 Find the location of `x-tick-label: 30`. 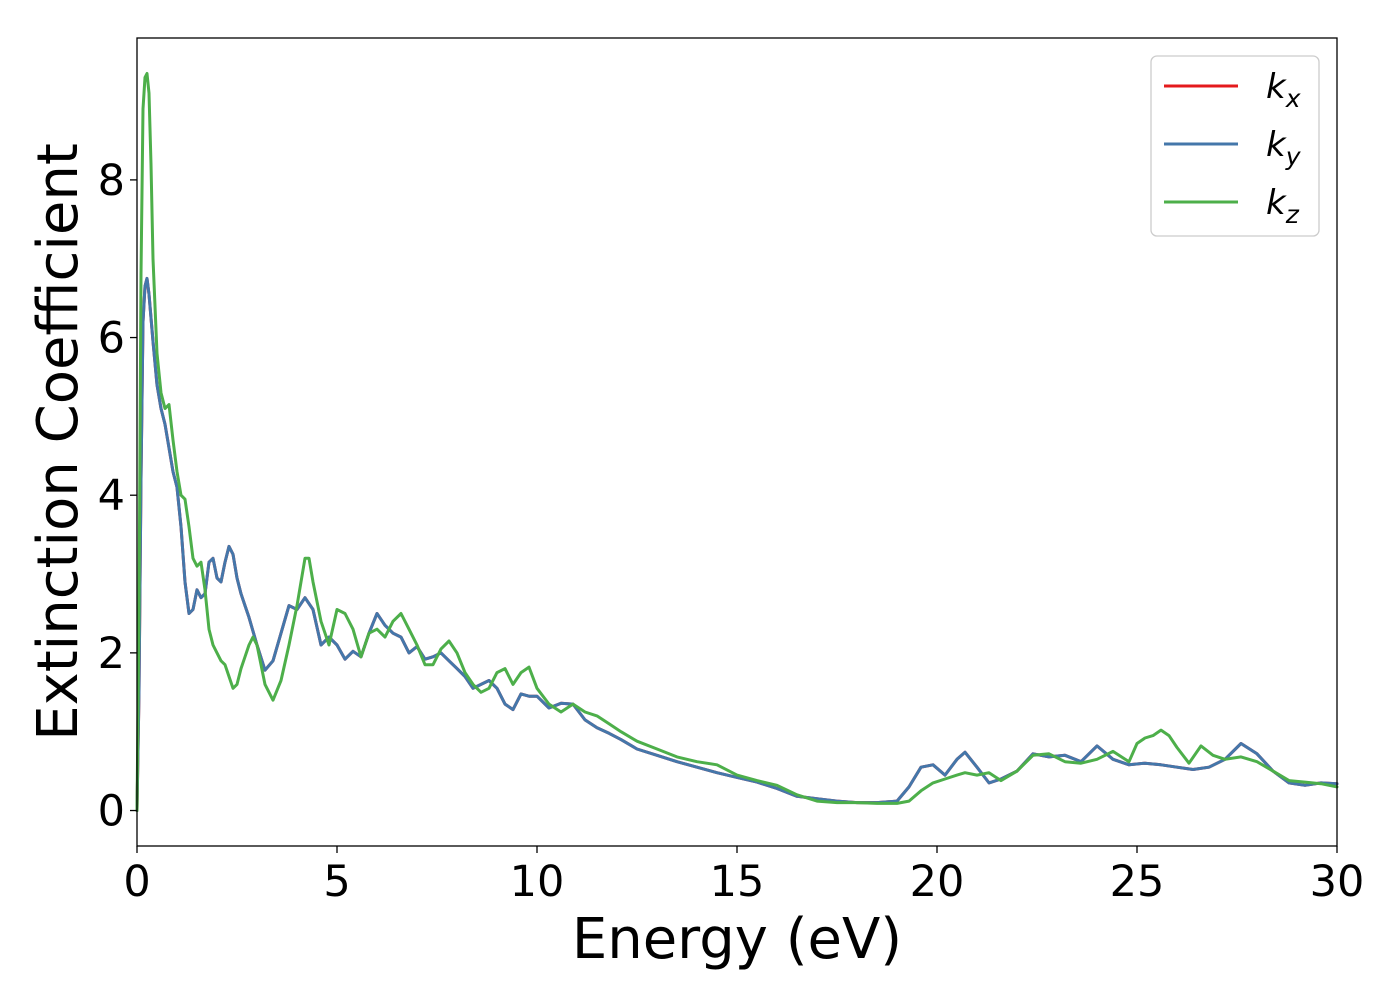

x-tick-label: 30 is located at coordinates (1337, 882).